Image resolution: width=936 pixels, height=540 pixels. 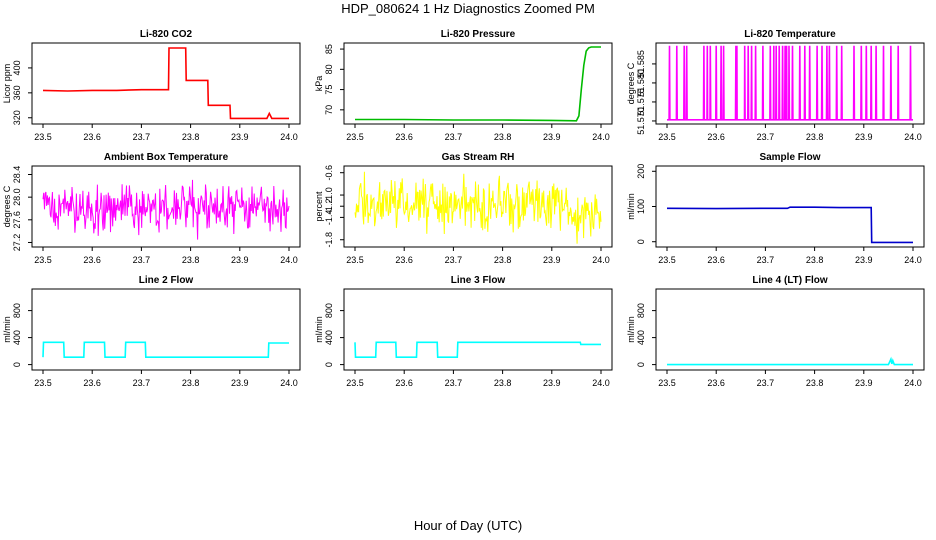 I want to click on y-tick-label: 51.585, so click(x=641, y=64).